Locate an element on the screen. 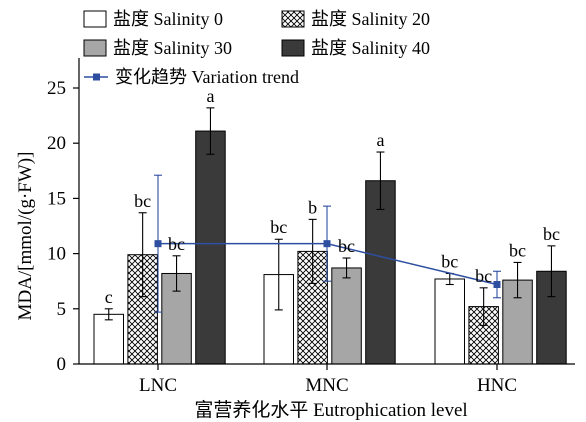  significance-label: c is located at coordinates (109, 297).